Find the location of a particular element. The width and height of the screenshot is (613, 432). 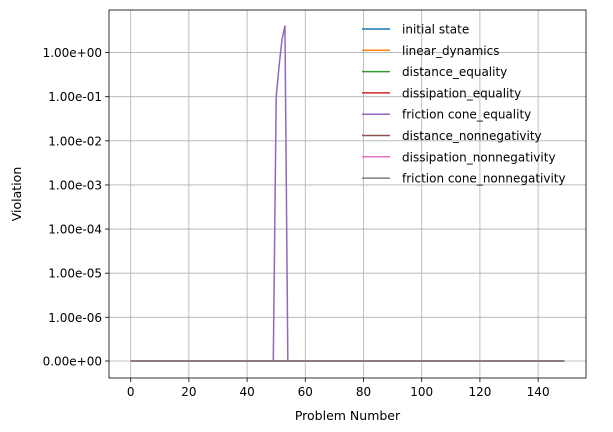

y-tick-label: 1.00e+00 is located at coordinates (72, 53).